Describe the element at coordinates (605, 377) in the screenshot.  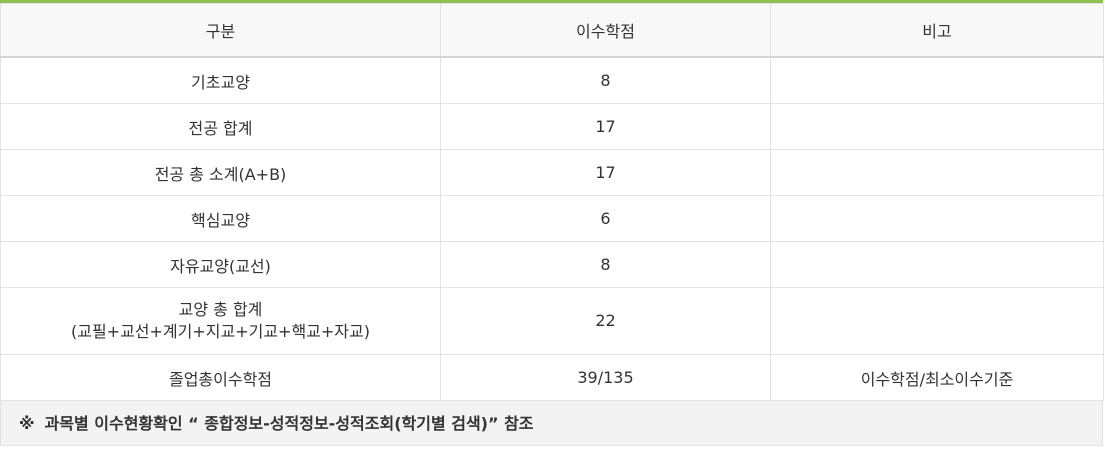
I see `cell-credits: 39/135` at that location.